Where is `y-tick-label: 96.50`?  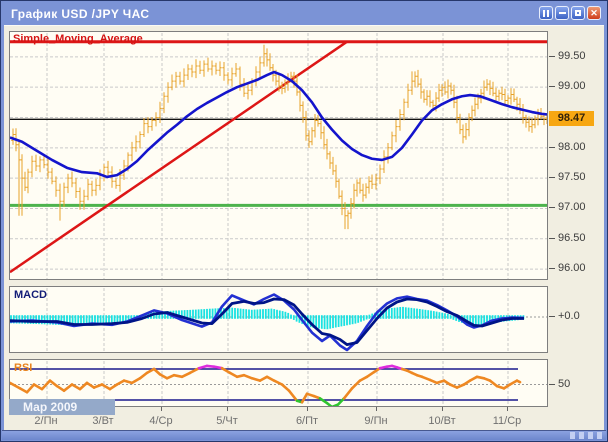
y-tick-label: 96.50 is located at coordinates (572, 237).